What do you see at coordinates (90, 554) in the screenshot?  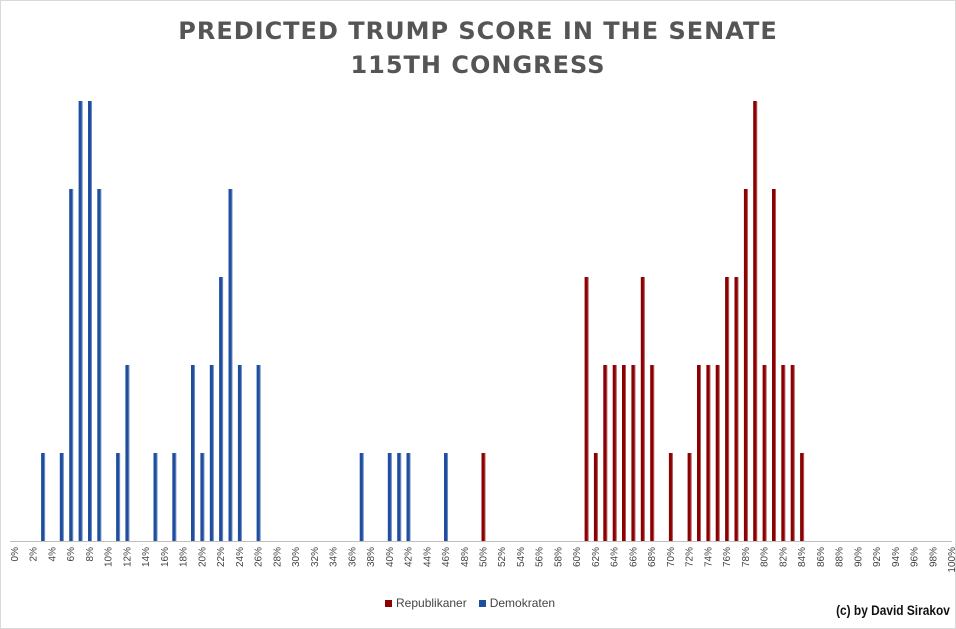 I see `x-tick-label: 8%` at bounding box center [90, 554].